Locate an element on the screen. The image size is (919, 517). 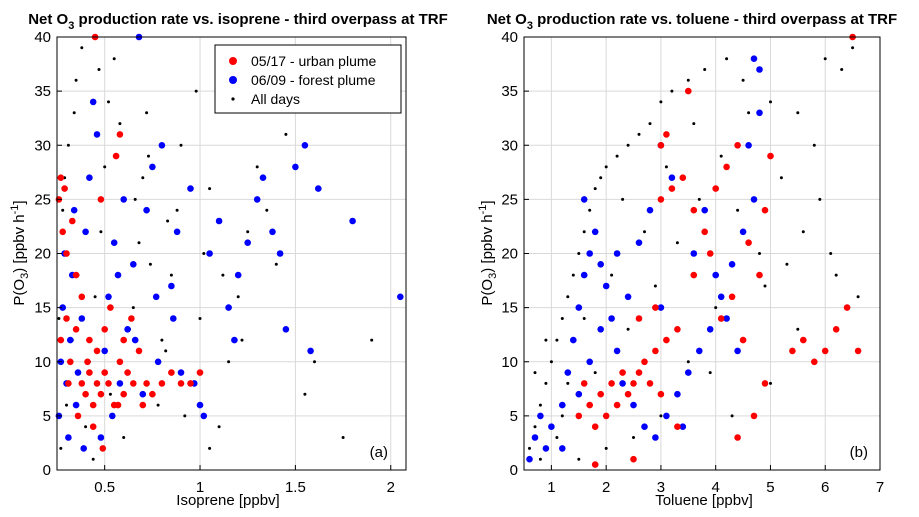
x-tick-label: 6 is located at coordinates (825, 487).